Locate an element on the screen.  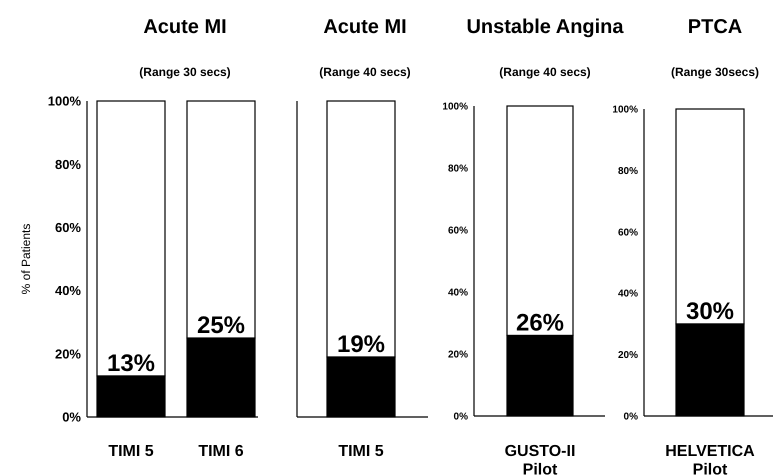
data-label: 25% is located at coordinates (221, 325).